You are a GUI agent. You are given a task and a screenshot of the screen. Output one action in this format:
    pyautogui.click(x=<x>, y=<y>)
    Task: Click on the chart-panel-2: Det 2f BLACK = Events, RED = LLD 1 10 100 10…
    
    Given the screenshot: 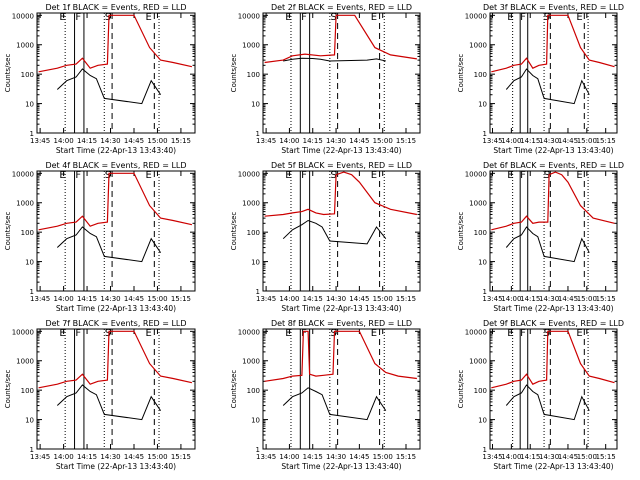 What is the action you would take?
    pyautogui.click(x=325, y=79)
    